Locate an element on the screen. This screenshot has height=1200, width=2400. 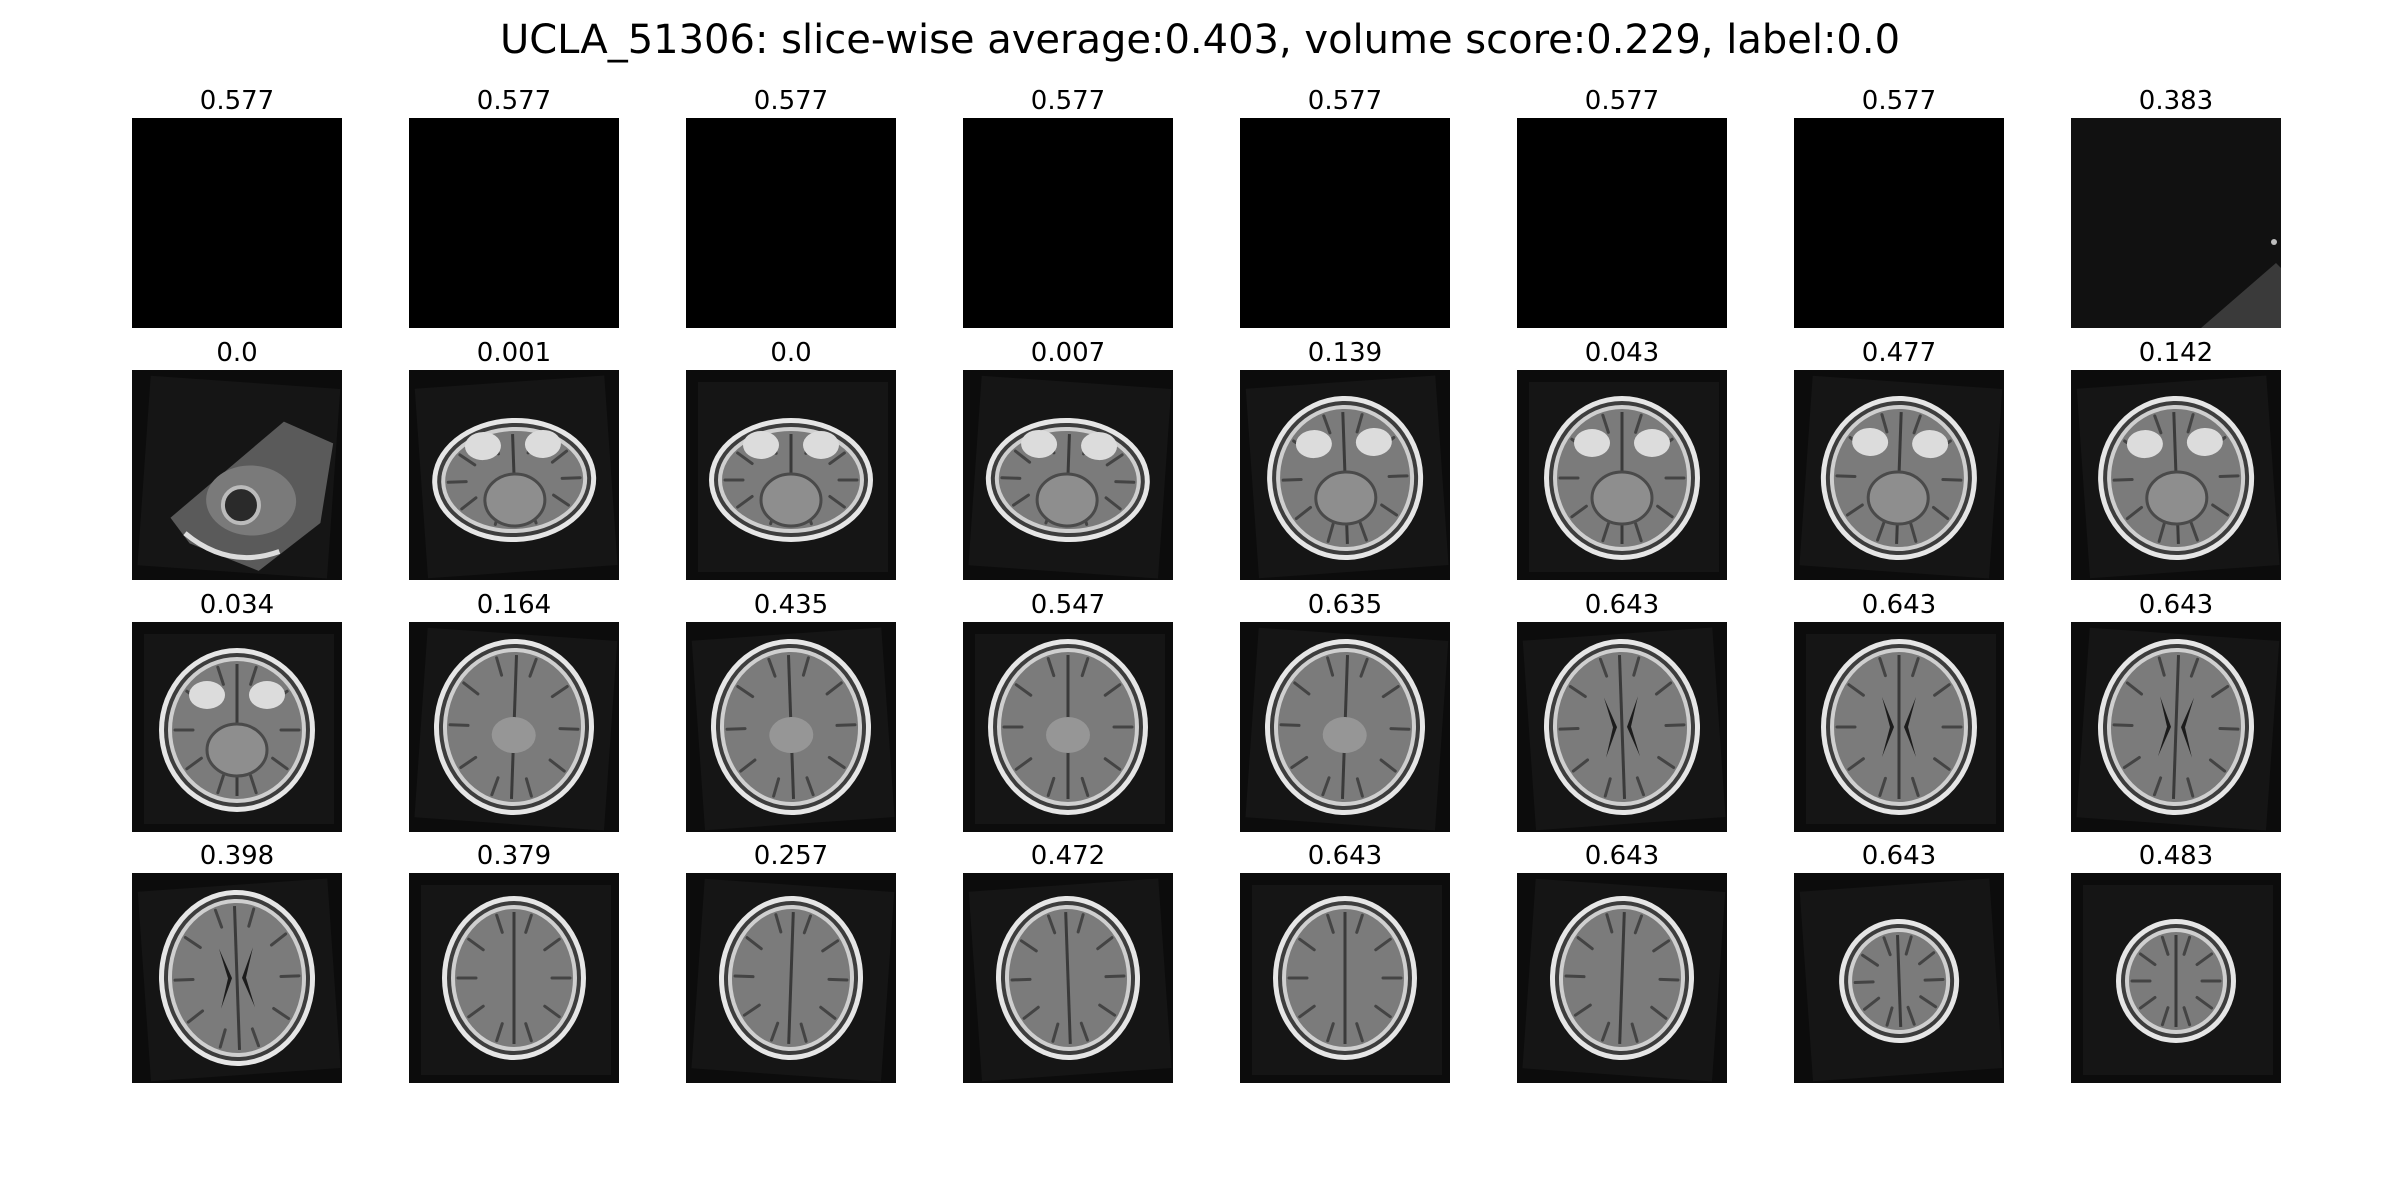
slice-panel: 0.379 is located at coordinates (514, 962).